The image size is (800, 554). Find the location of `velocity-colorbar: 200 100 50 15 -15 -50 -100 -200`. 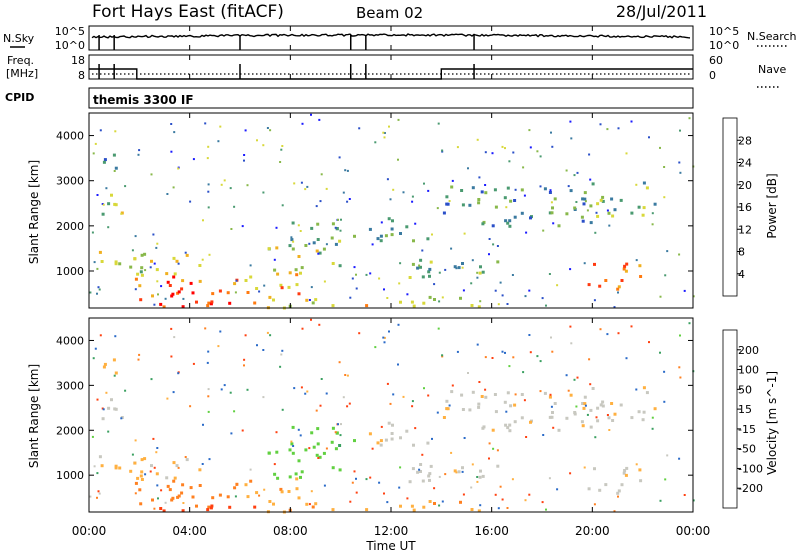

velocity-colorbar: 200 100 50 15 -15 -50 -100 -200 is located at coordinates (742, 419).